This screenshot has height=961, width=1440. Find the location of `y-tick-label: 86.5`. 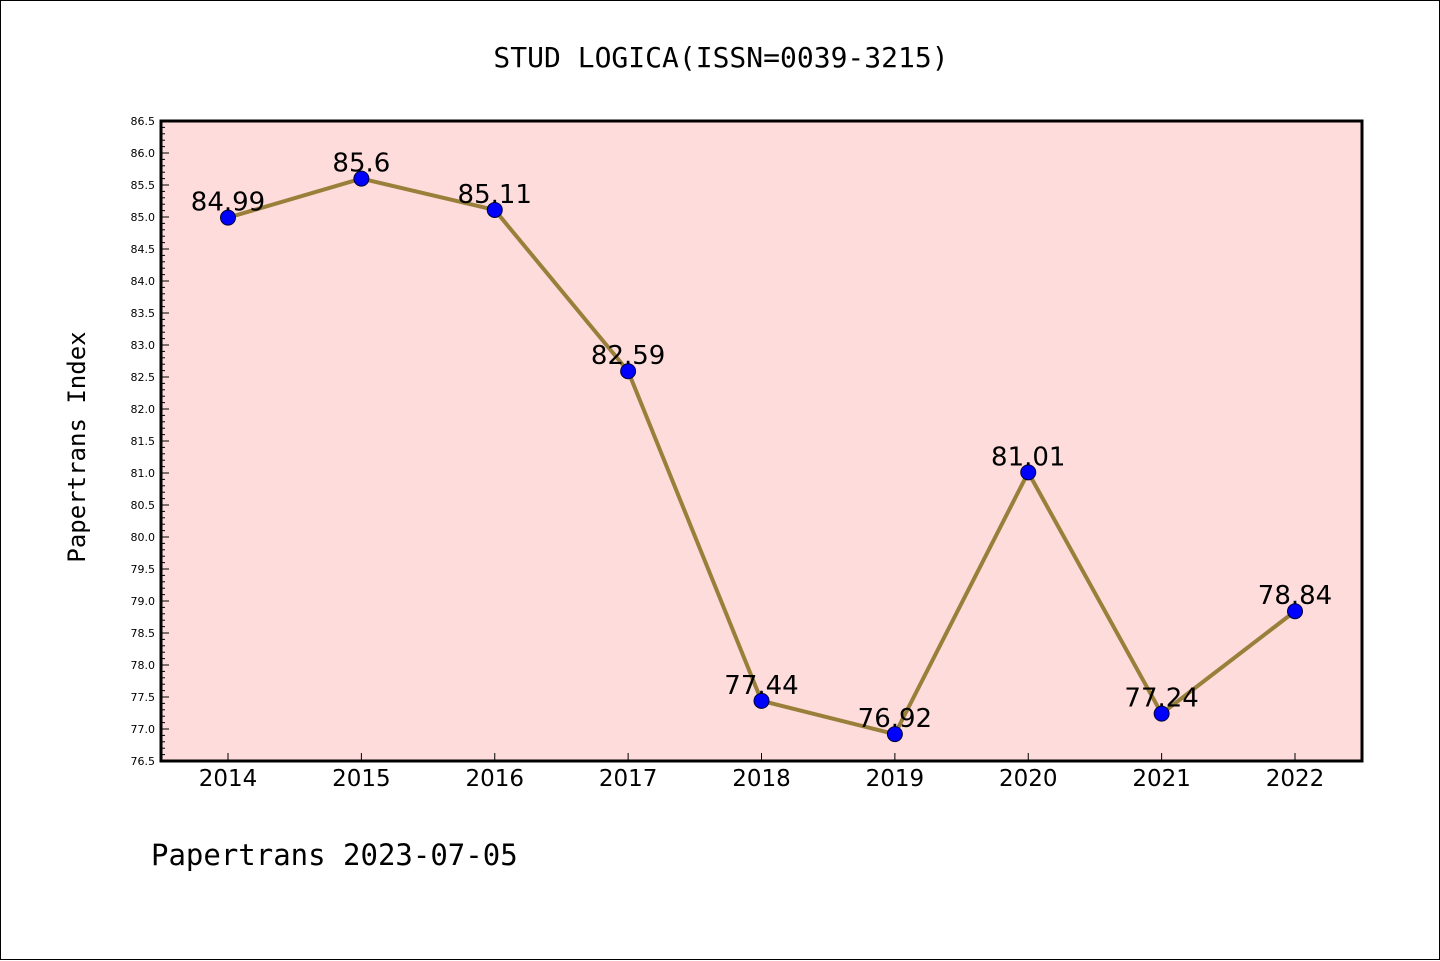

y-tick-label: 86.5 is located at coordinates (143, 121).